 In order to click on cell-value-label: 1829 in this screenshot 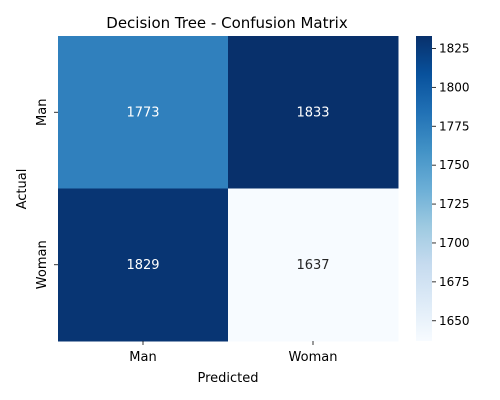, I will do `click(142, 265)`.